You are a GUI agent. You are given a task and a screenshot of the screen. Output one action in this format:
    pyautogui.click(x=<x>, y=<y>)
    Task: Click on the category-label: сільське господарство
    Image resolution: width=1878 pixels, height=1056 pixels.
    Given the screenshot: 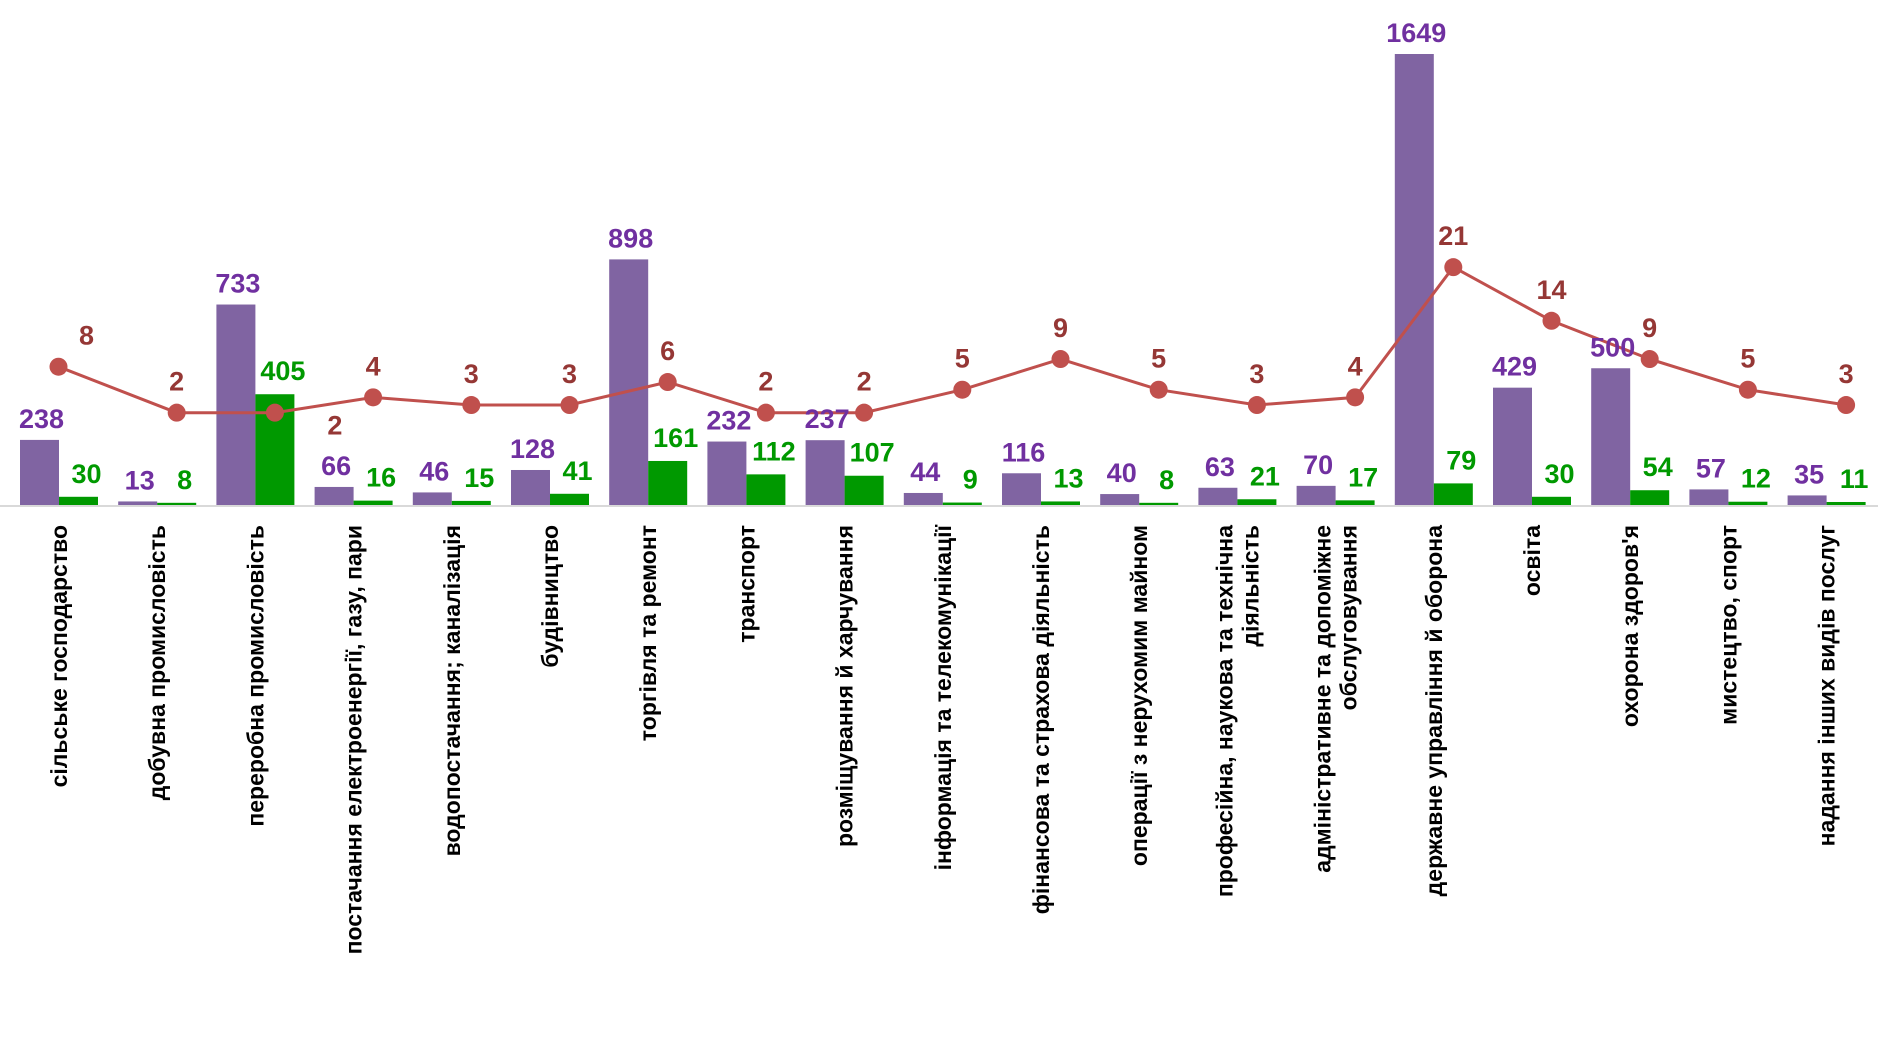 What is the action you would take?
    pyautogui.click(x=59, y=656)
    